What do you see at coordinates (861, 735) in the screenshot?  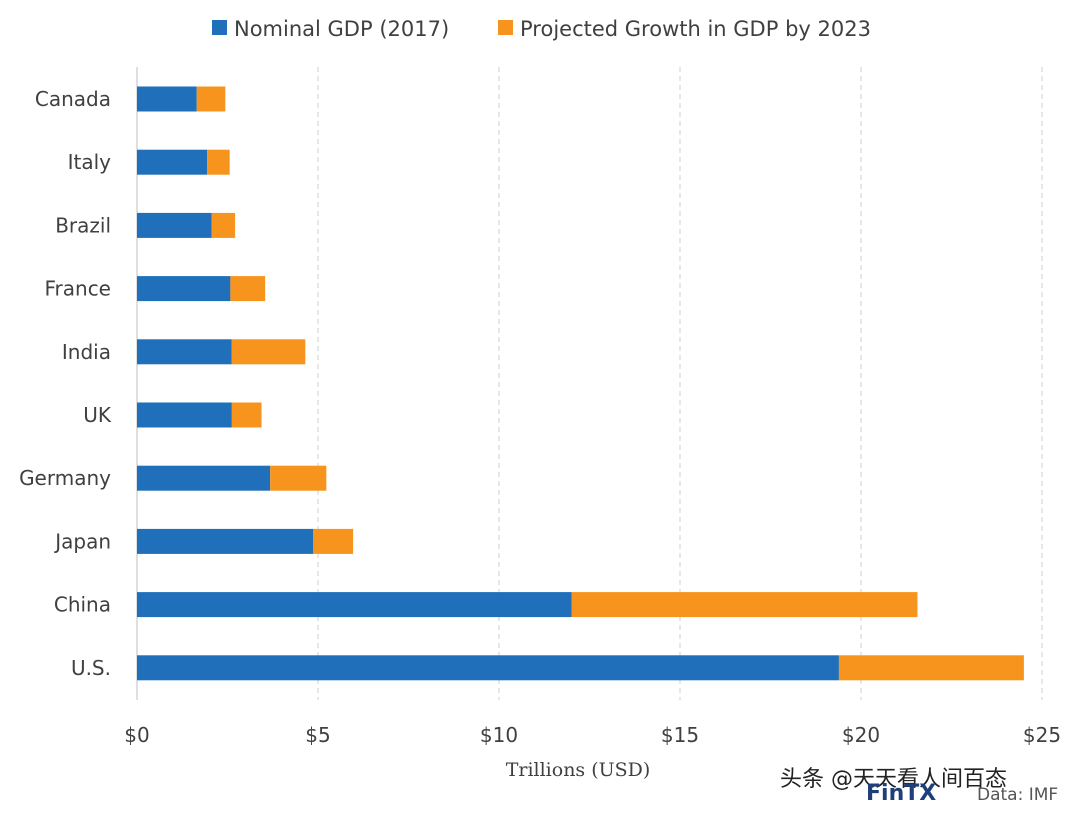 I see `x-tick-label: $20` at bounding box center [861, 735].